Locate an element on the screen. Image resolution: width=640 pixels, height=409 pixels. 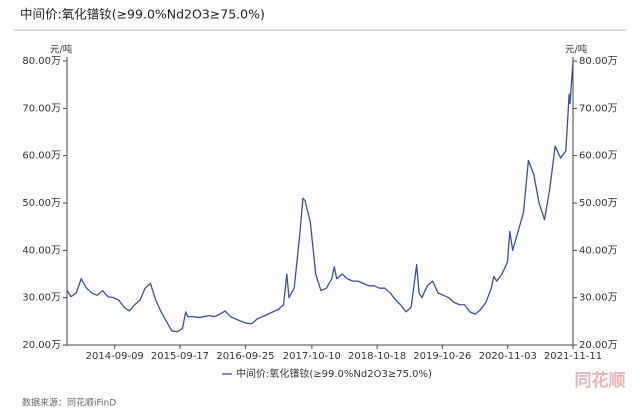
y2-axis-label: 元/吨 is located at coordinates (576, 50).